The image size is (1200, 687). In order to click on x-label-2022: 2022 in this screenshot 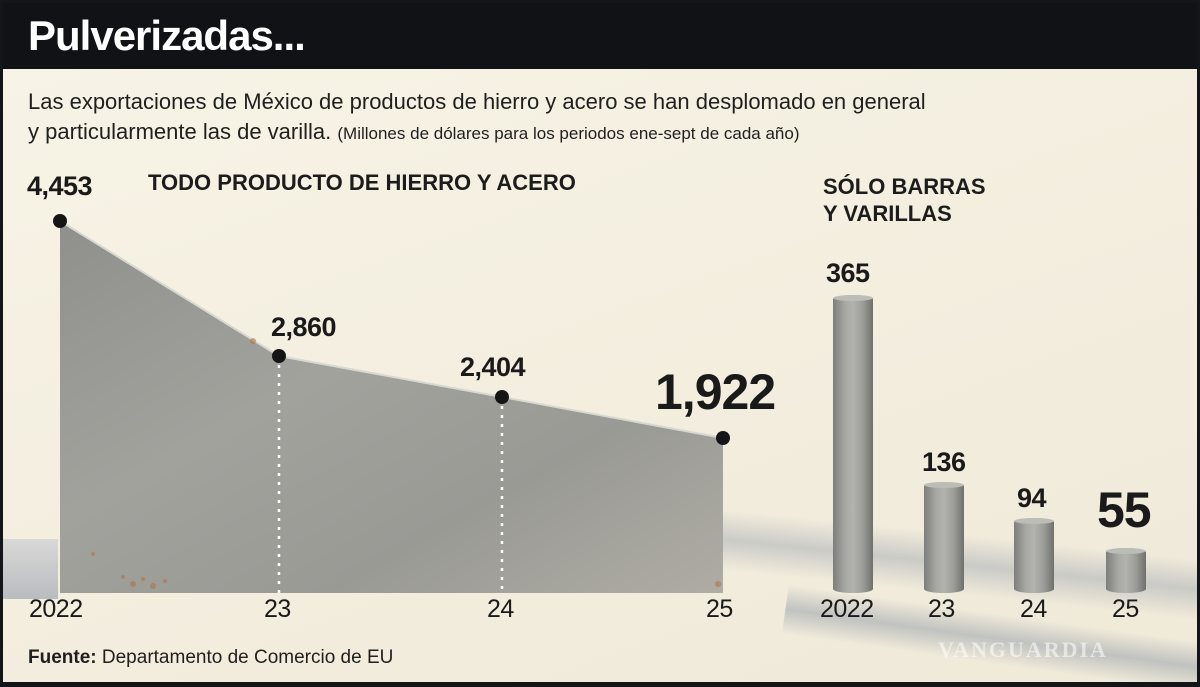, I will do `click(56, 609)`.